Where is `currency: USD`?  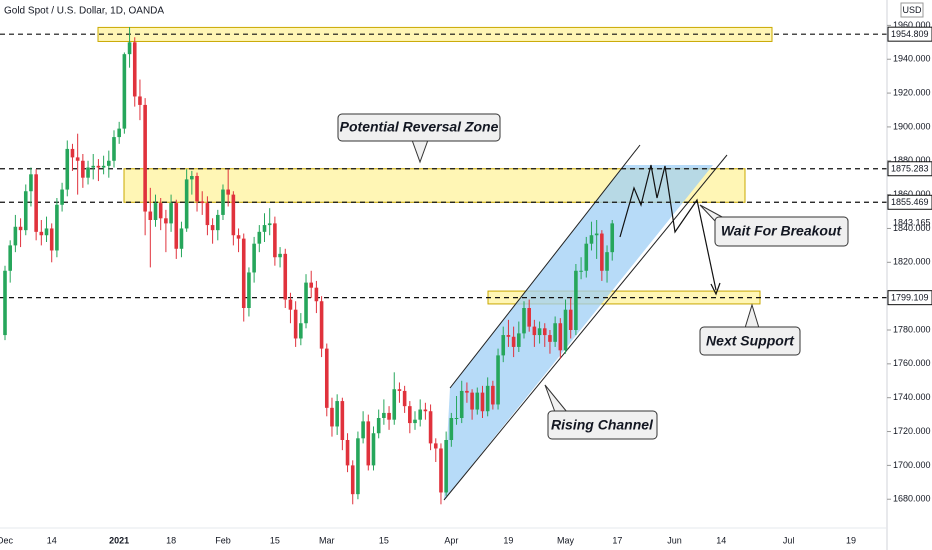
currency: USD is located at coordinates (912, 10).